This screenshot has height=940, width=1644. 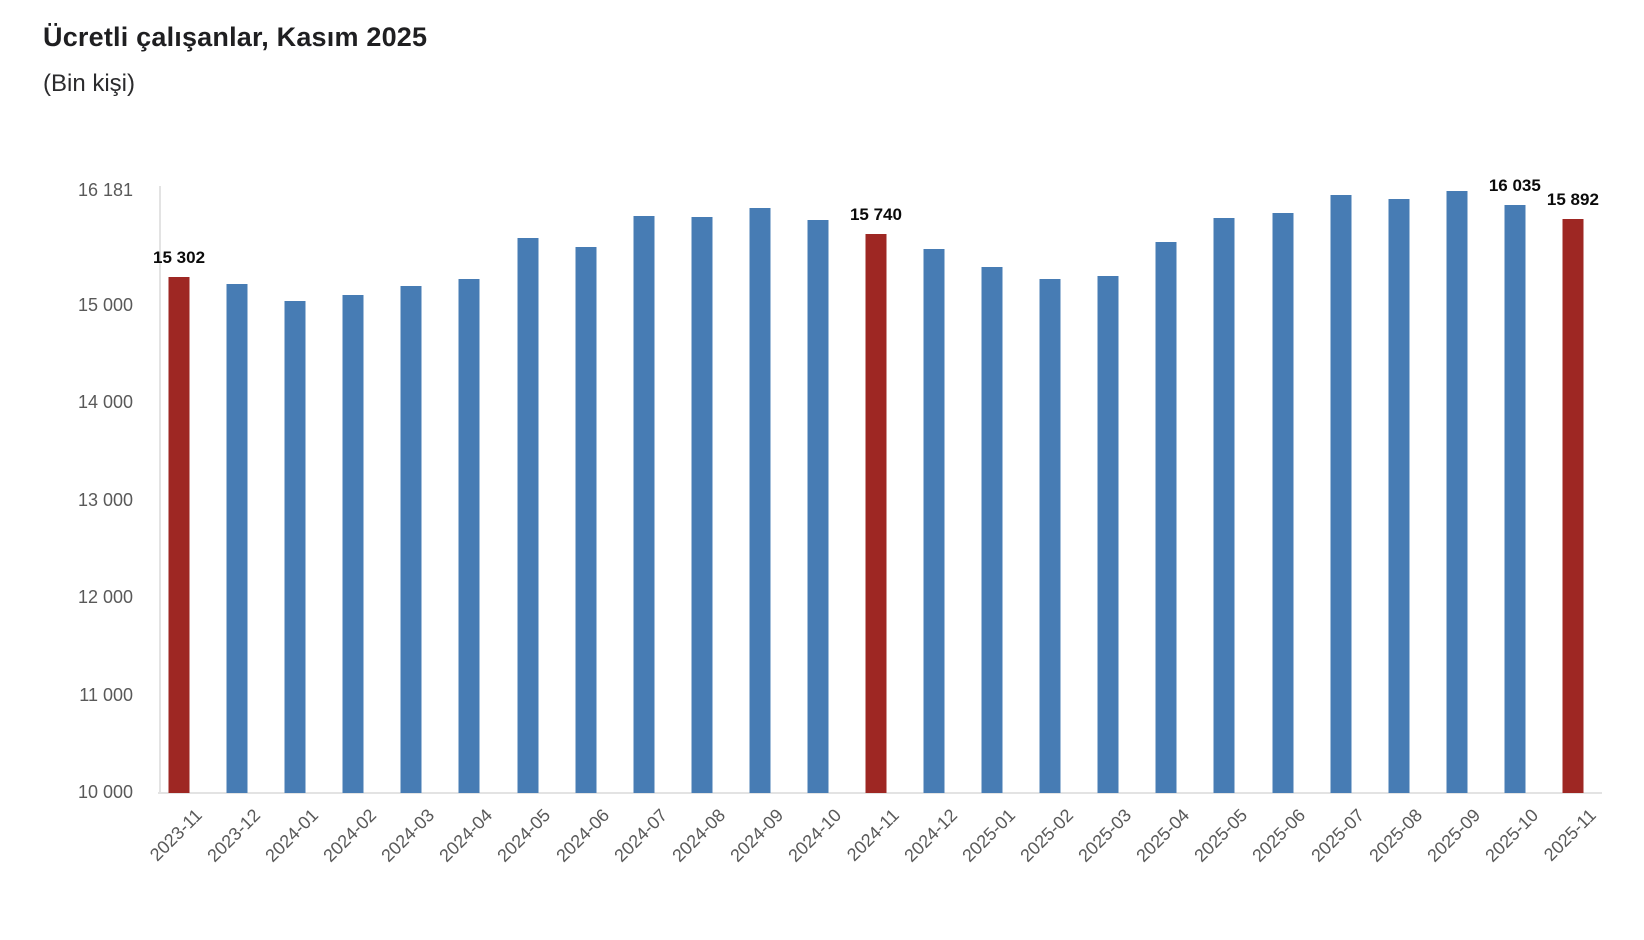 I want to click on bar-slot: 2024-03, so click(x=409, y=528).